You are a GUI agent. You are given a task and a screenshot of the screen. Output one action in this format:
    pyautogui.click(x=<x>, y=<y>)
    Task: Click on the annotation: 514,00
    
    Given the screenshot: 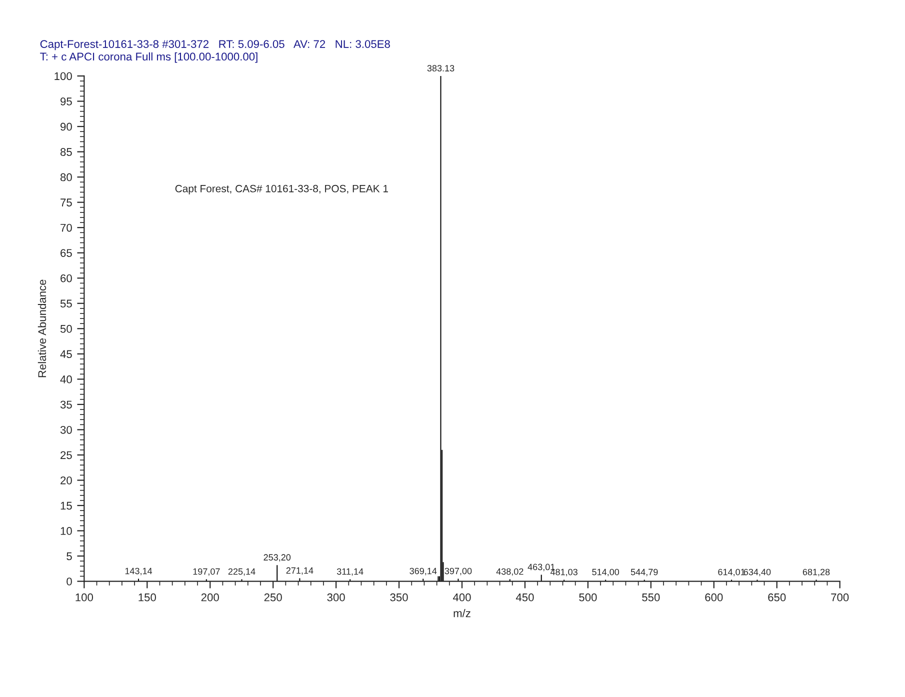 What is the action you would take?
    pyautogui.click(x=606, y=572)
    